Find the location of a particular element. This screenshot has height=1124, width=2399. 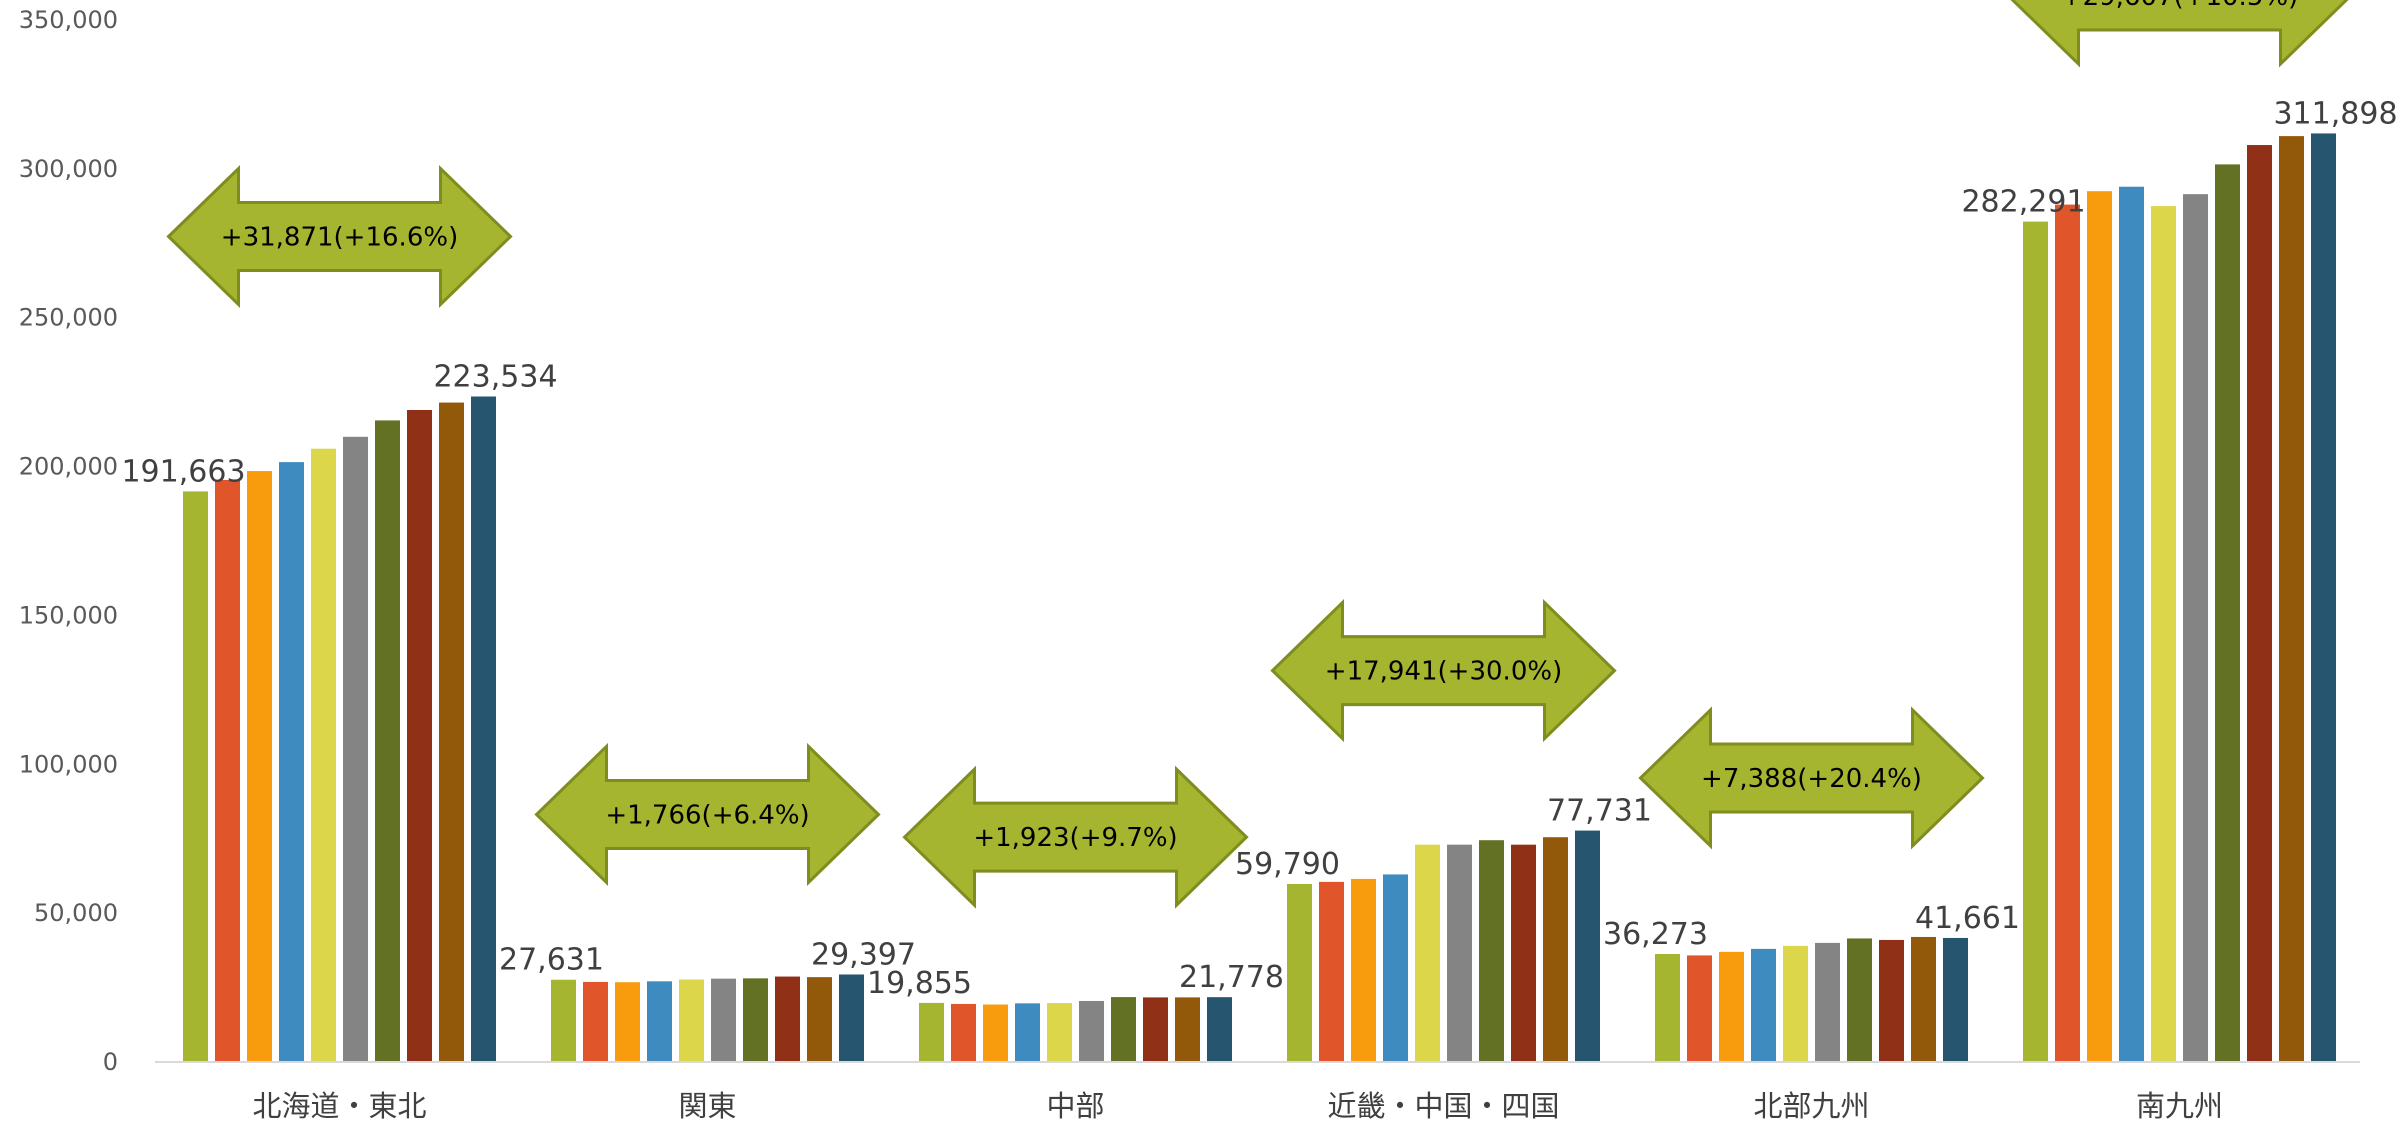

data-label-last: 77,731 is located at coordinates (1599, 811).